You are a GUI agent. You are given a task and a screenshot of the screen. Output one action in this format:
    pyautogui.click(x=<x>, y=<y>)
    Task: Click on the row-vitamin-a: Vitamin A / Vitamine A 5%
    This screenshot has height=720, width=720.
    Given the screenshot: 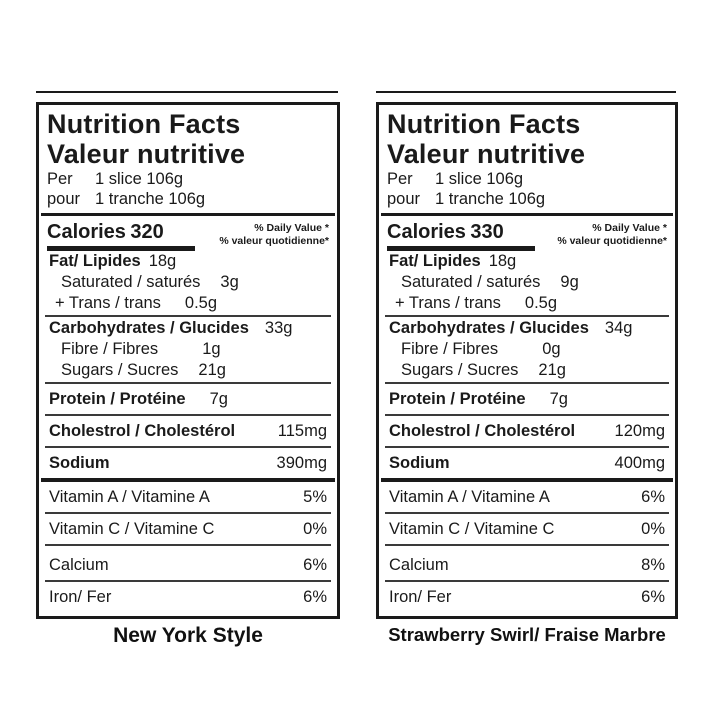 What is the action you would take?
    pyautogui.click(x=188, y=497)
    